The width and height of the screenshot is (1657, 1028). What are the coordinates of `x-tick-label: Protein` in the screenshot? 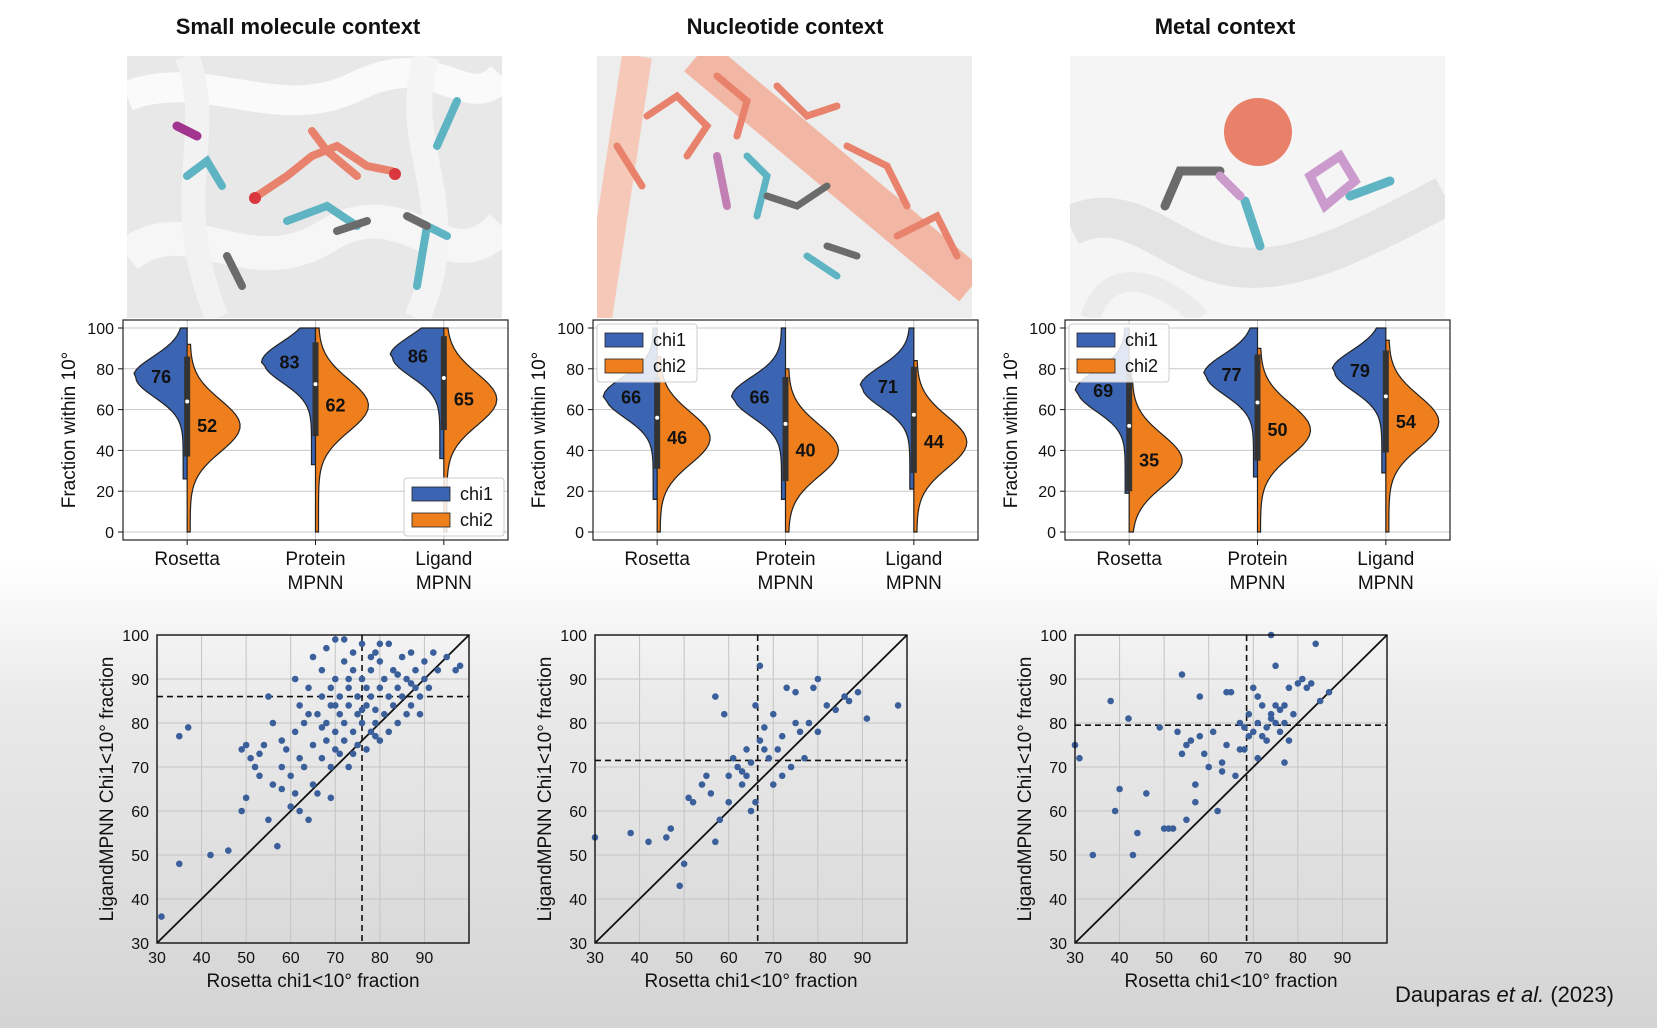 It's located at (785, 559).